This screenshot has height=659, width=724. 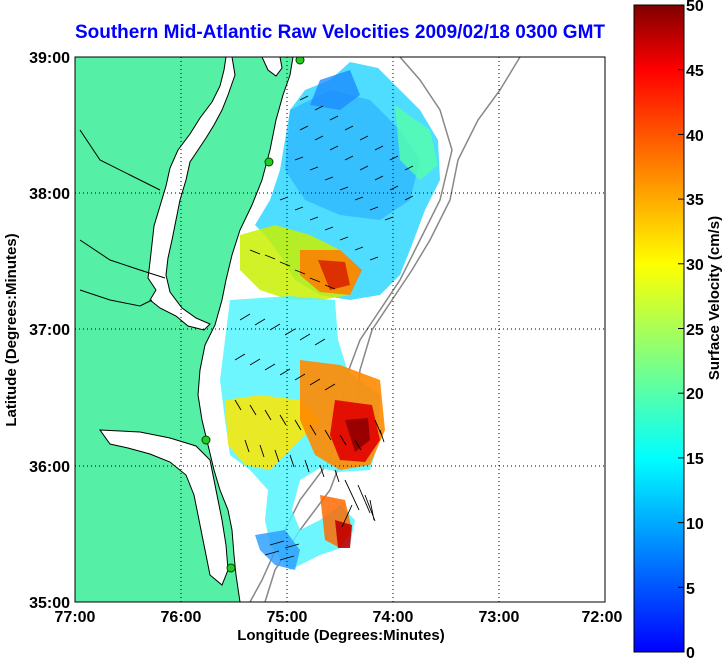 I want to click on radar-sites, so click(x=253, y=314).